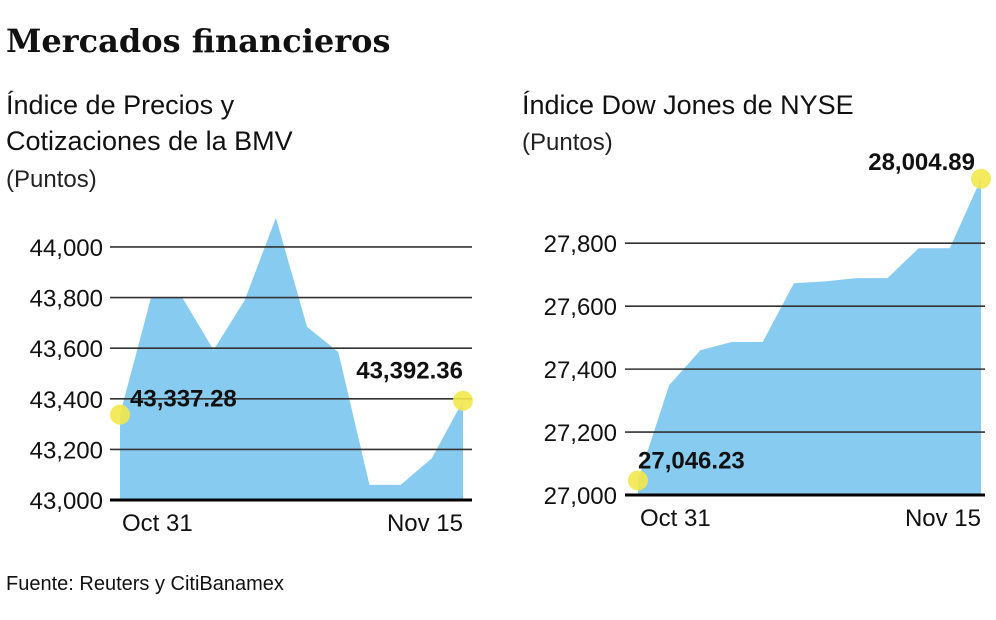 The image size is (996, 620). I want to click on value-label: 43,337.28, so click(183, 399).